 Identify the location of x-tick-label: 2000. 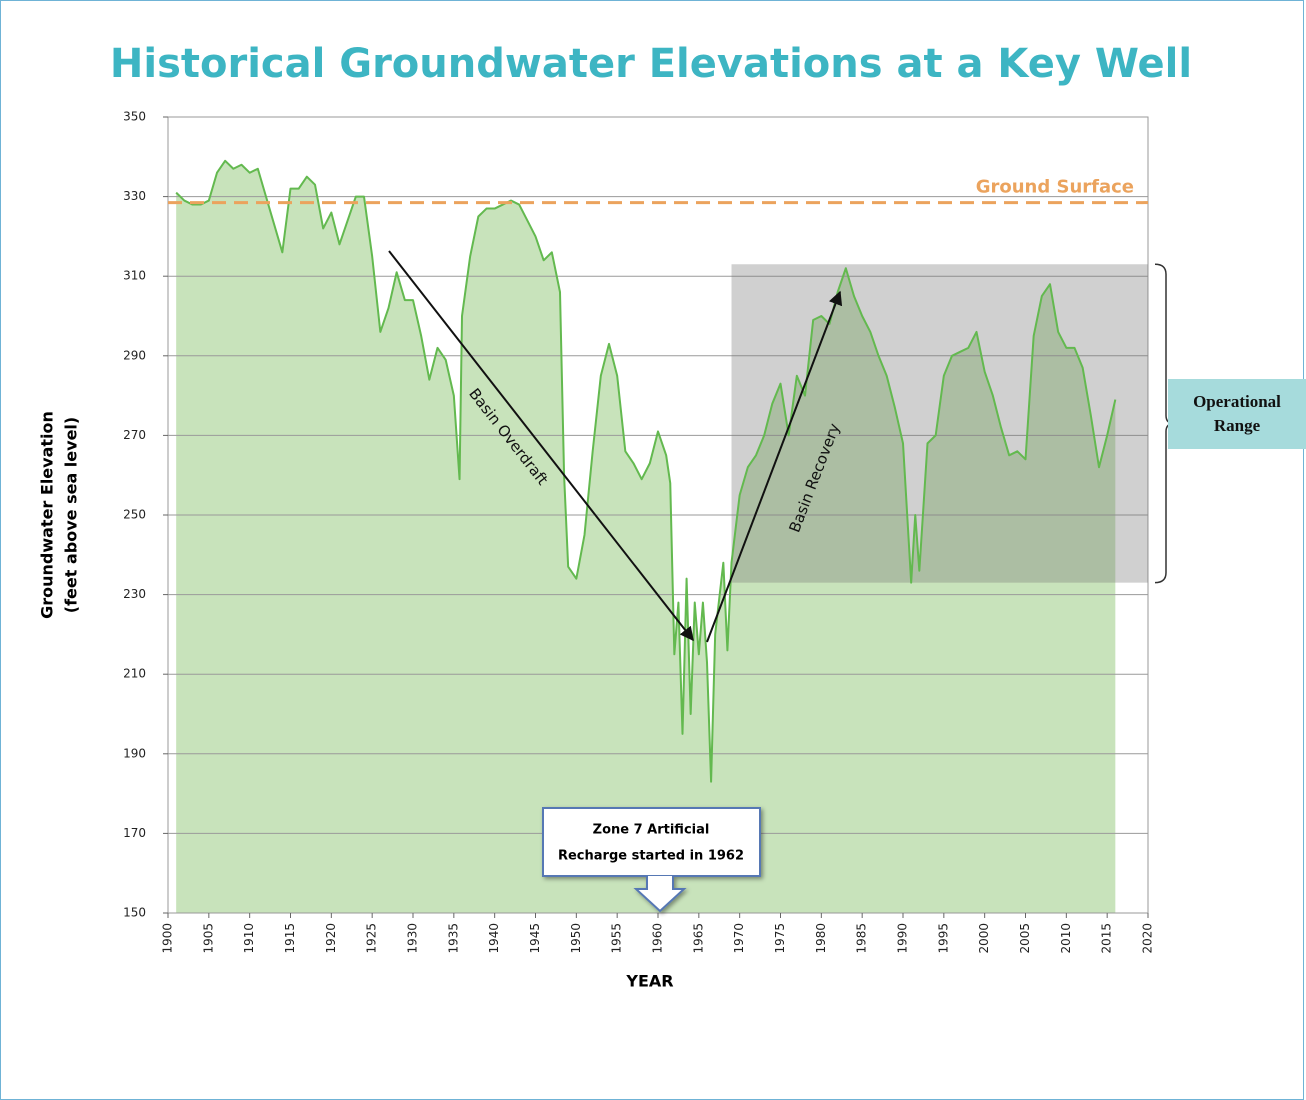
(984, 938).